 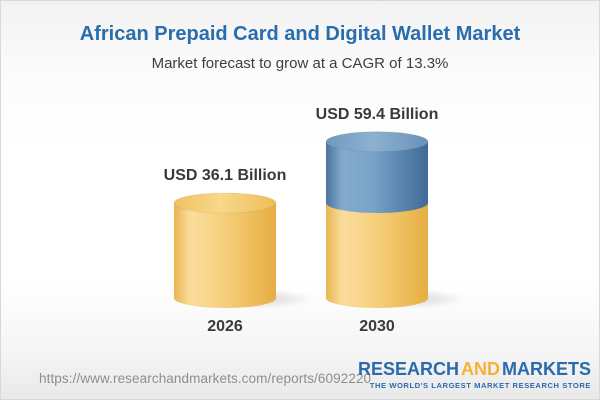 I want to click on logo-word-research: RESEARCH, so click(x=408, y=369).